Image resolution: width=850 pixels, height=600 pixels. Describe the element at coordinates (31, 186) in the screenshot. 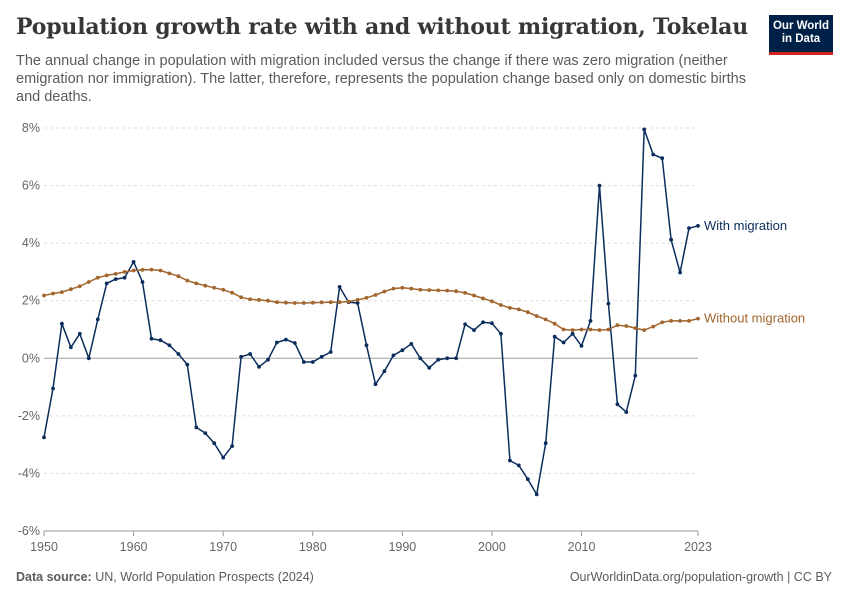

I see `y-tick-label: 6%` at that location.